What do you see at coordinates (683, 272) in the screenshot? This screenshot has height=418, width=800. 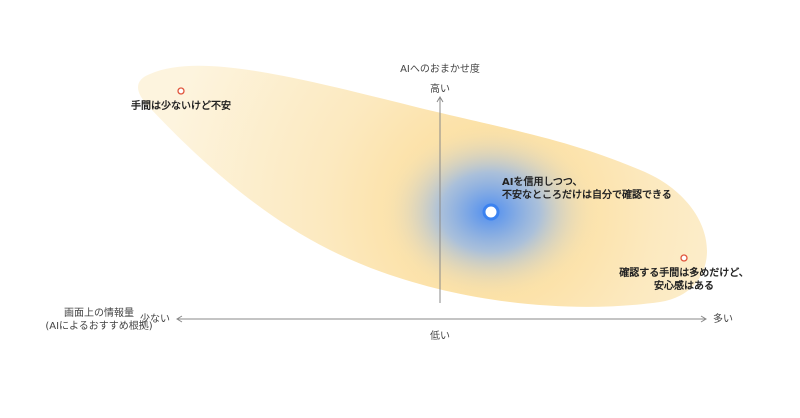 I see `point-label: 確認する手間は多めだけど、` at bounding box center [683, 272].